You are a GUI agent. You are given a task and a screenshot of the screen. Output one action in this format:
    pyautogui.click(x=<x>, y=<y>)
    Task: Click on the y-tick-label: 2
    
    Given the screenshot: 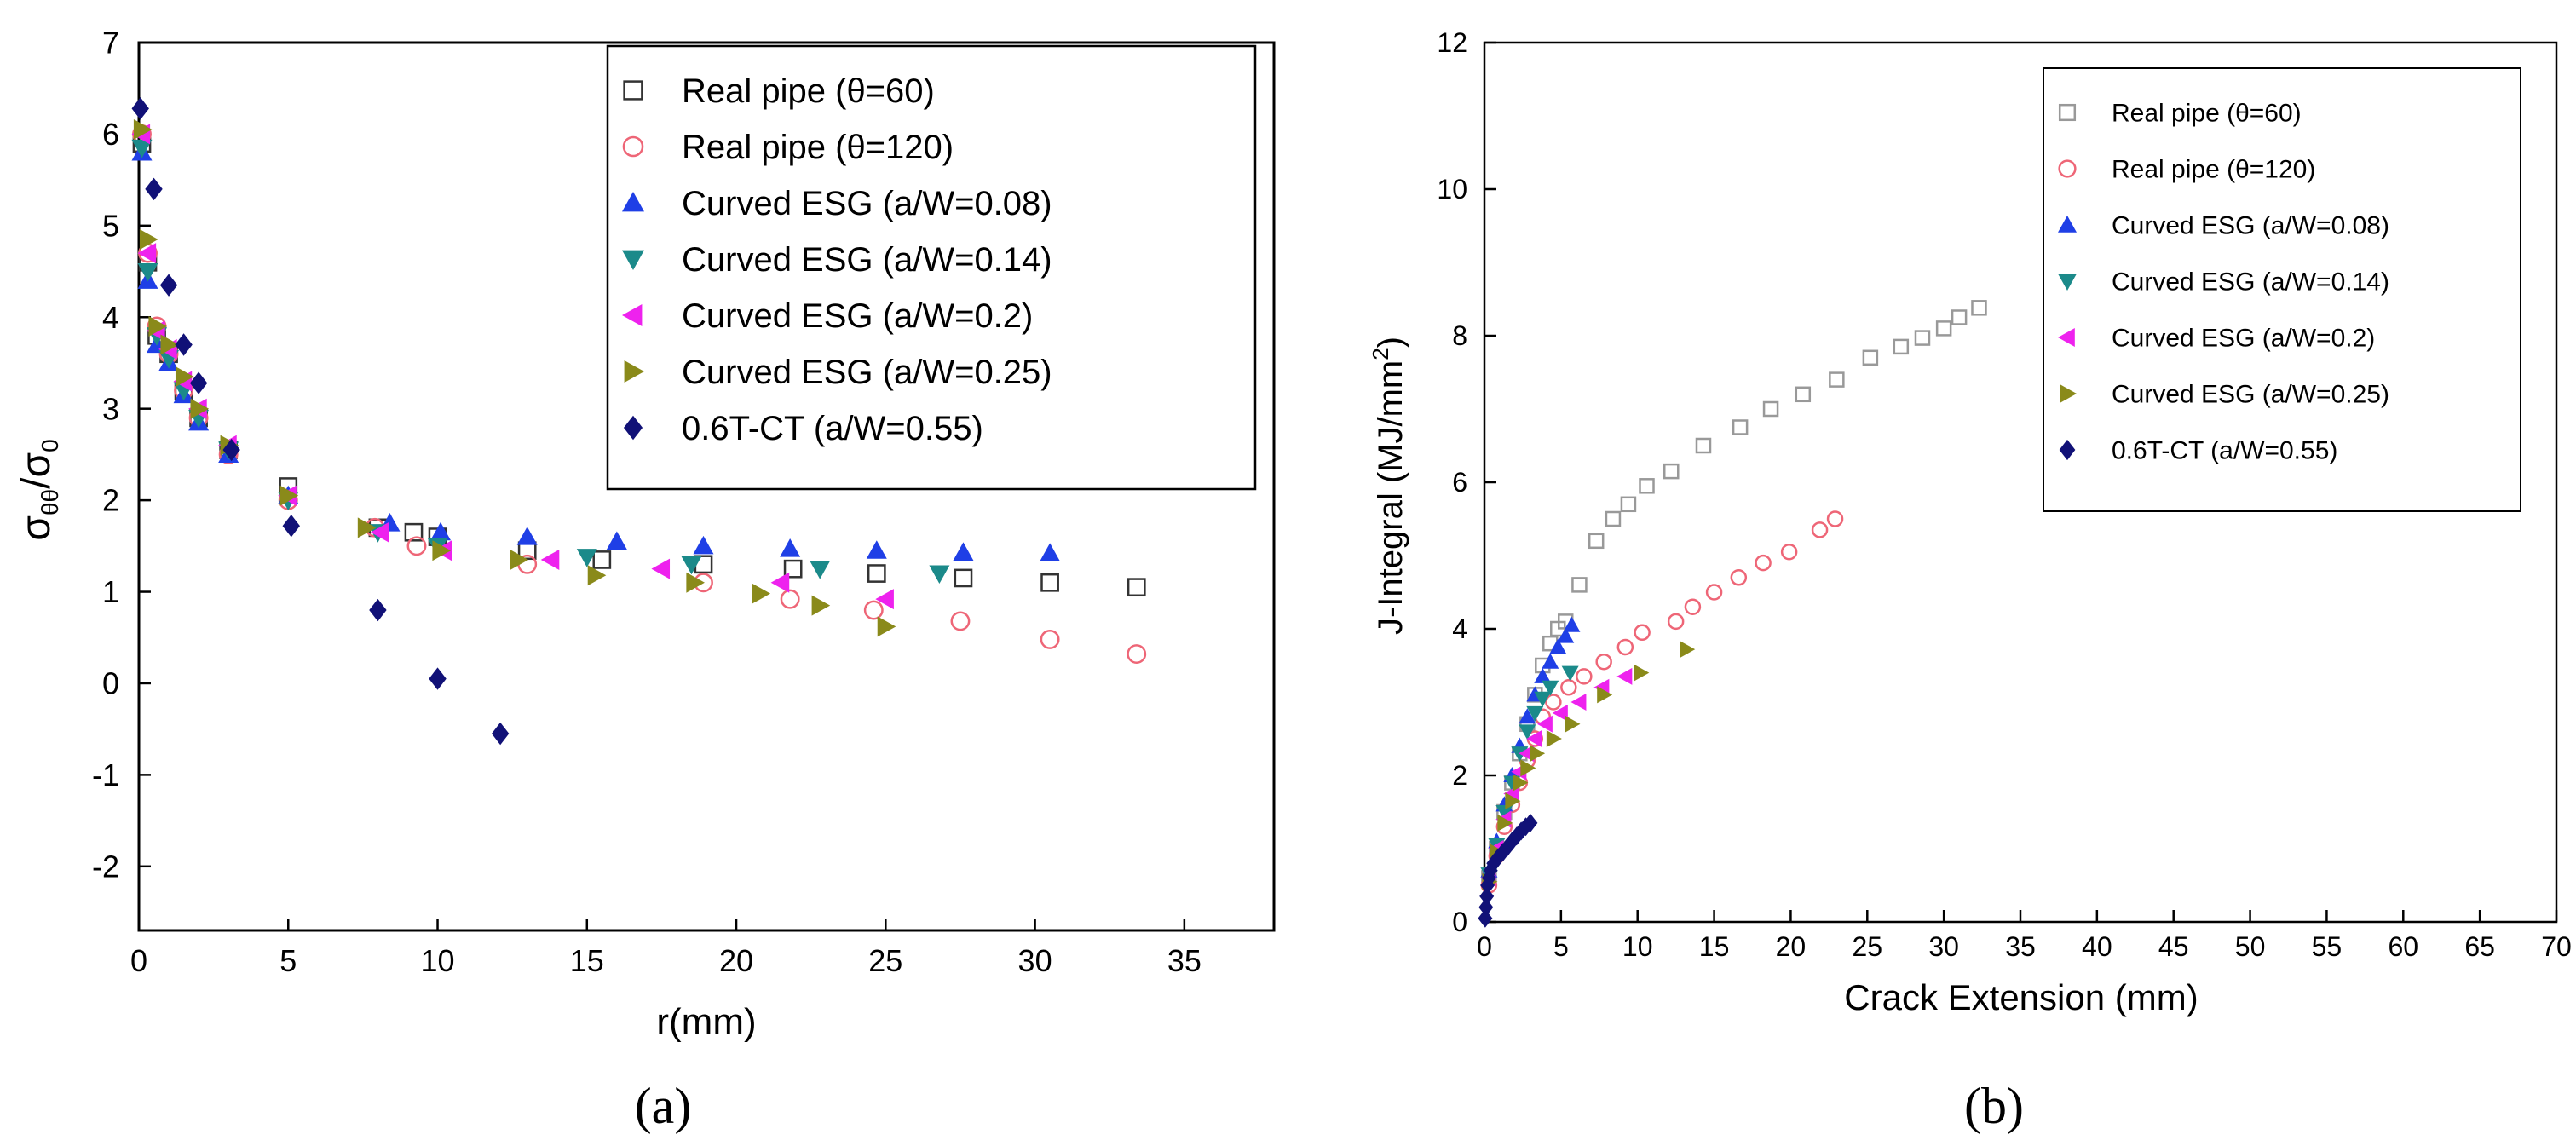 What is the action you would take?
    pyautogui.click(x=1459, y=775)
    